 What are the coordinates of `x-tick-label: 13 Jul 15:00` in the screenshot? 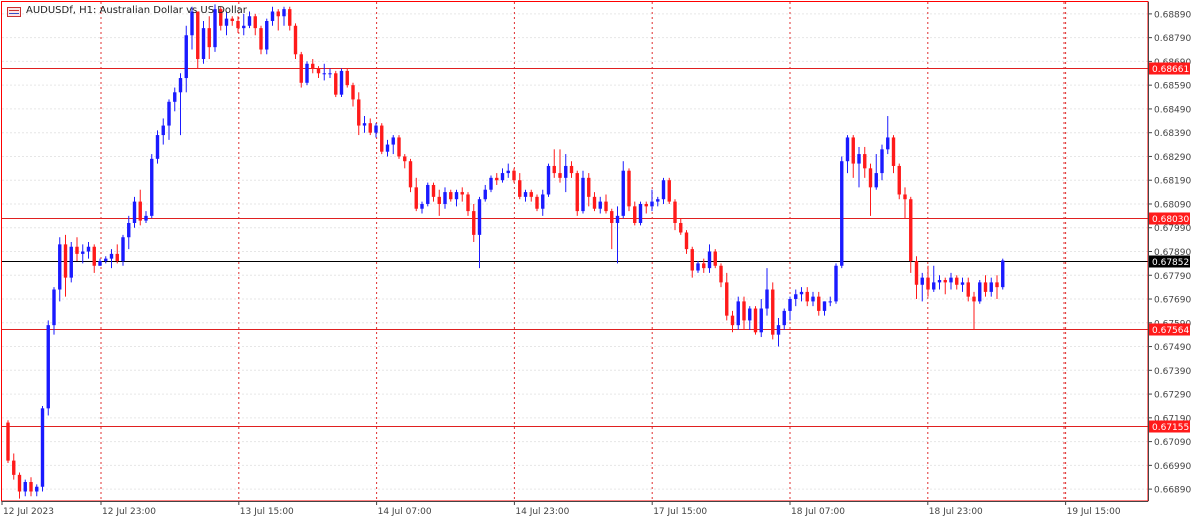 It's located at (267, 512).